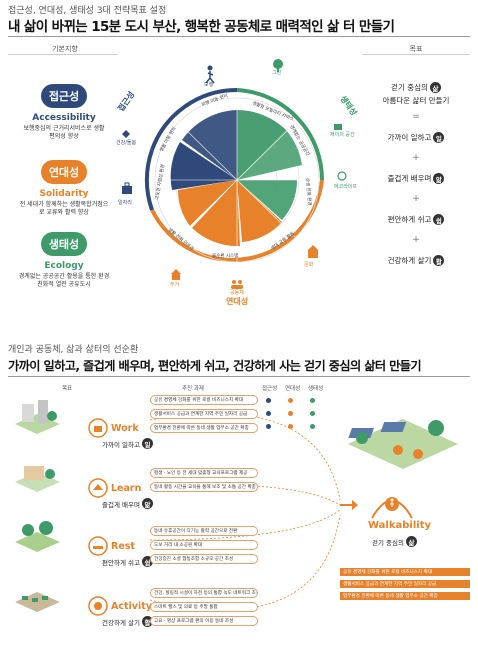 The image size is (478, 648). Describe the element at coordinates (416, 219) in the screenshot. I see `goal-rest: 편안하게 쉬고 쉼` at that location.